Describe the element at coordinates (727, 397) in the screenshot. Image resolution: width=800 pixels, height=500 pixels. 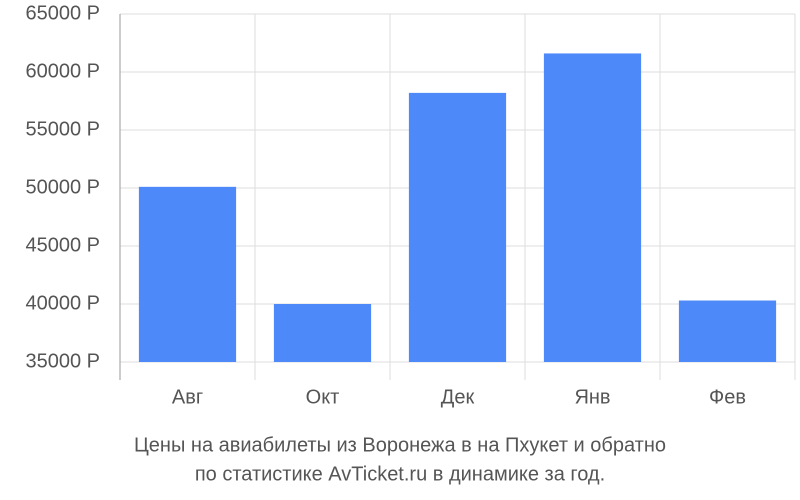
I see `x-tick-label: Фев` at that location.